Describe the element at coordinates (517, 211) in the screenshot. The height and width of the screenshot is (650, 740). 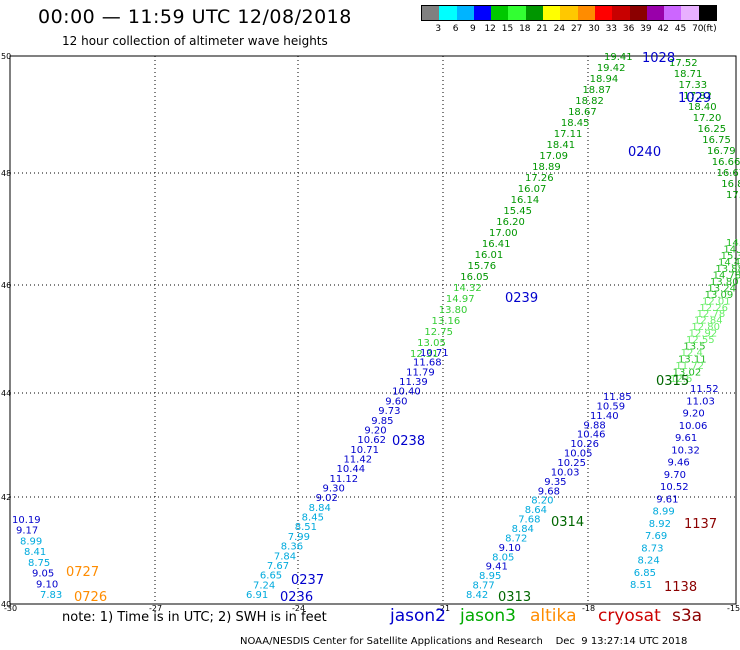
I see `swh-value: 15.45` at that location.